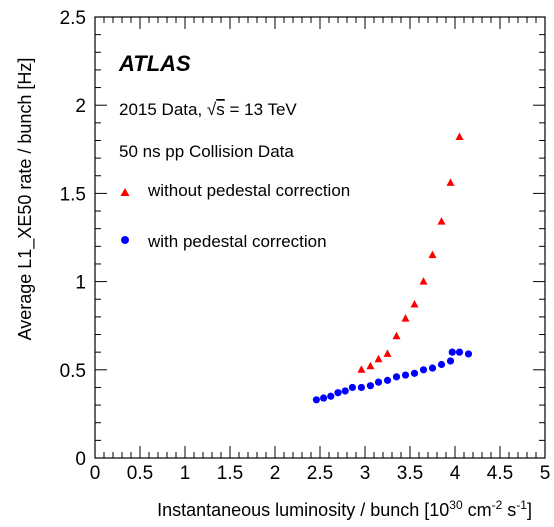 Image resolution: width=554 pixels, height=527 pixels. I want to click on x-tick-label: 2, so click(275, 473).